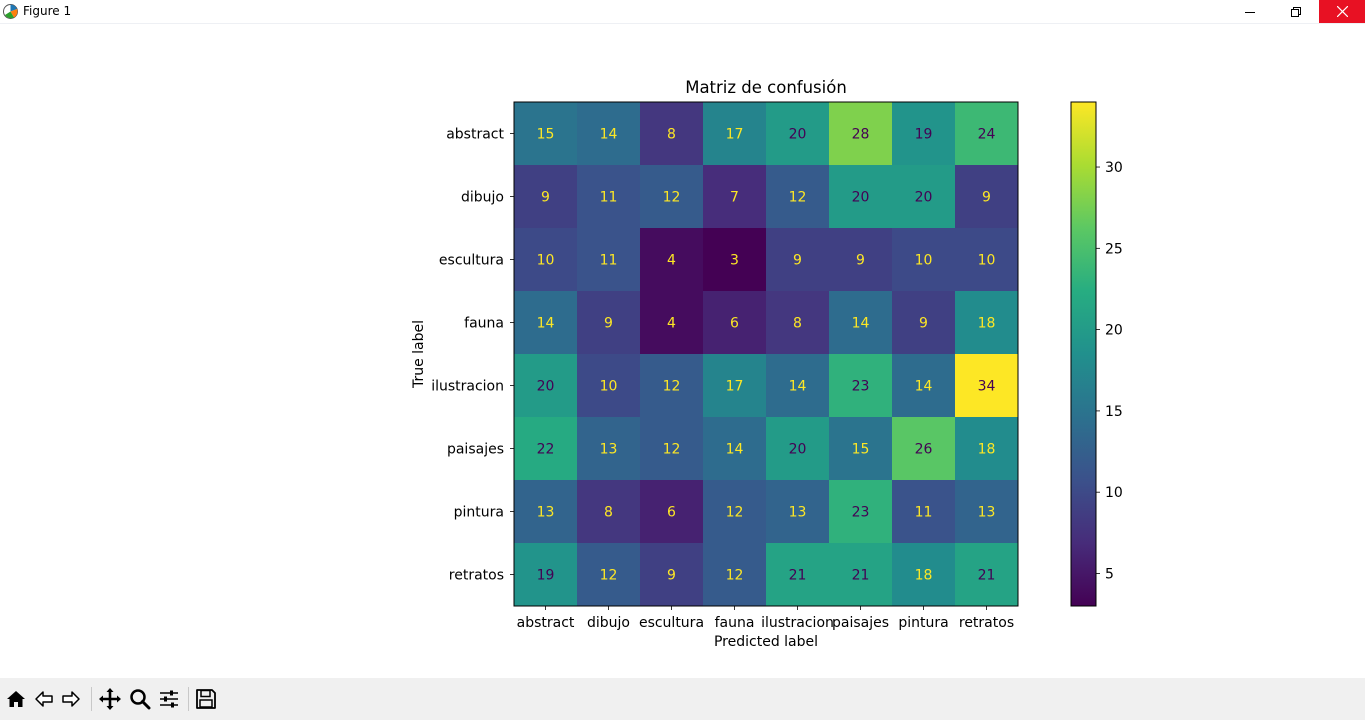 This screenshot has height=720, width=1365. Describe the element at coordinates (682, 12) in the screenshot. I see `title-bar: Figure 1` at that location.